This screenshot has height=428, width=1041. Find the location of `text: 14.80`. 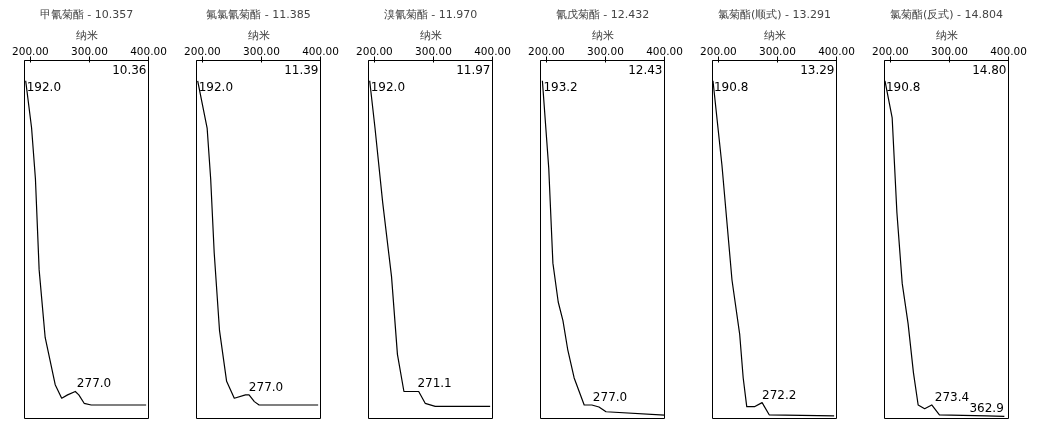

text: 14.80 is located at coordinates (989, 69).